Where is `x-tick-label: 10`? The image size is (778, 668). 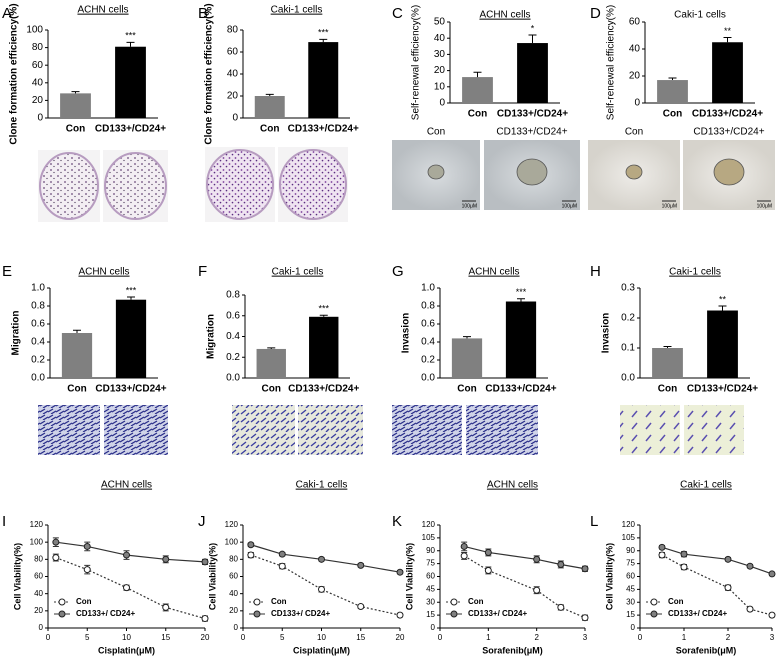 x-tick-label: 10 is located at coordinates (321, 637).